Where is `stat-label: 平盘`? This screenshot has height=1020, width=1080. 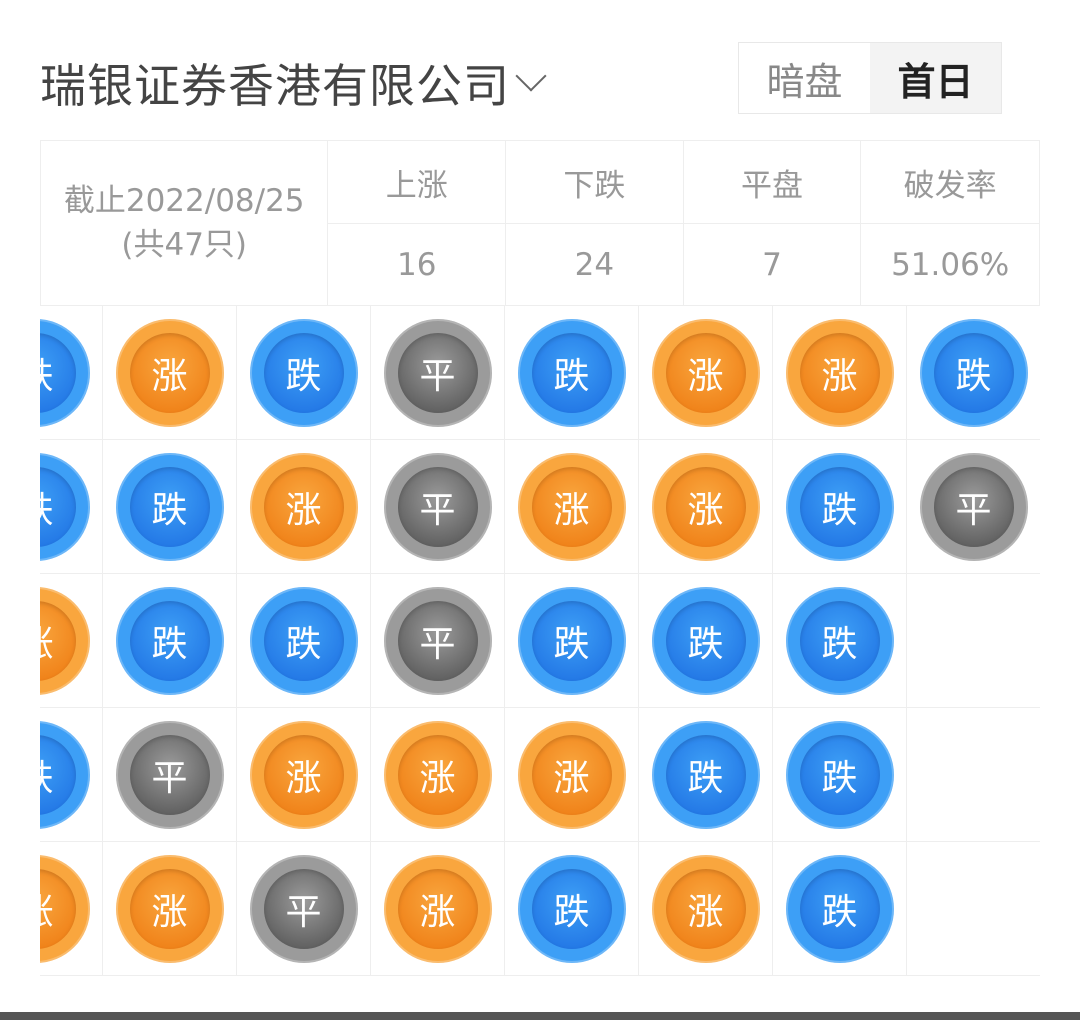 stat-label: 平盘 is located at coordinates (772, 182).